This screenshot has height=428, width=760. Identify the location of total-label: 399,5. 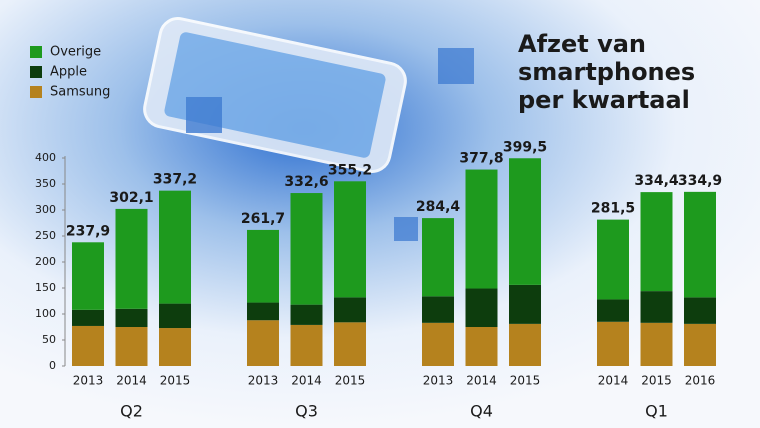
(525, 147).